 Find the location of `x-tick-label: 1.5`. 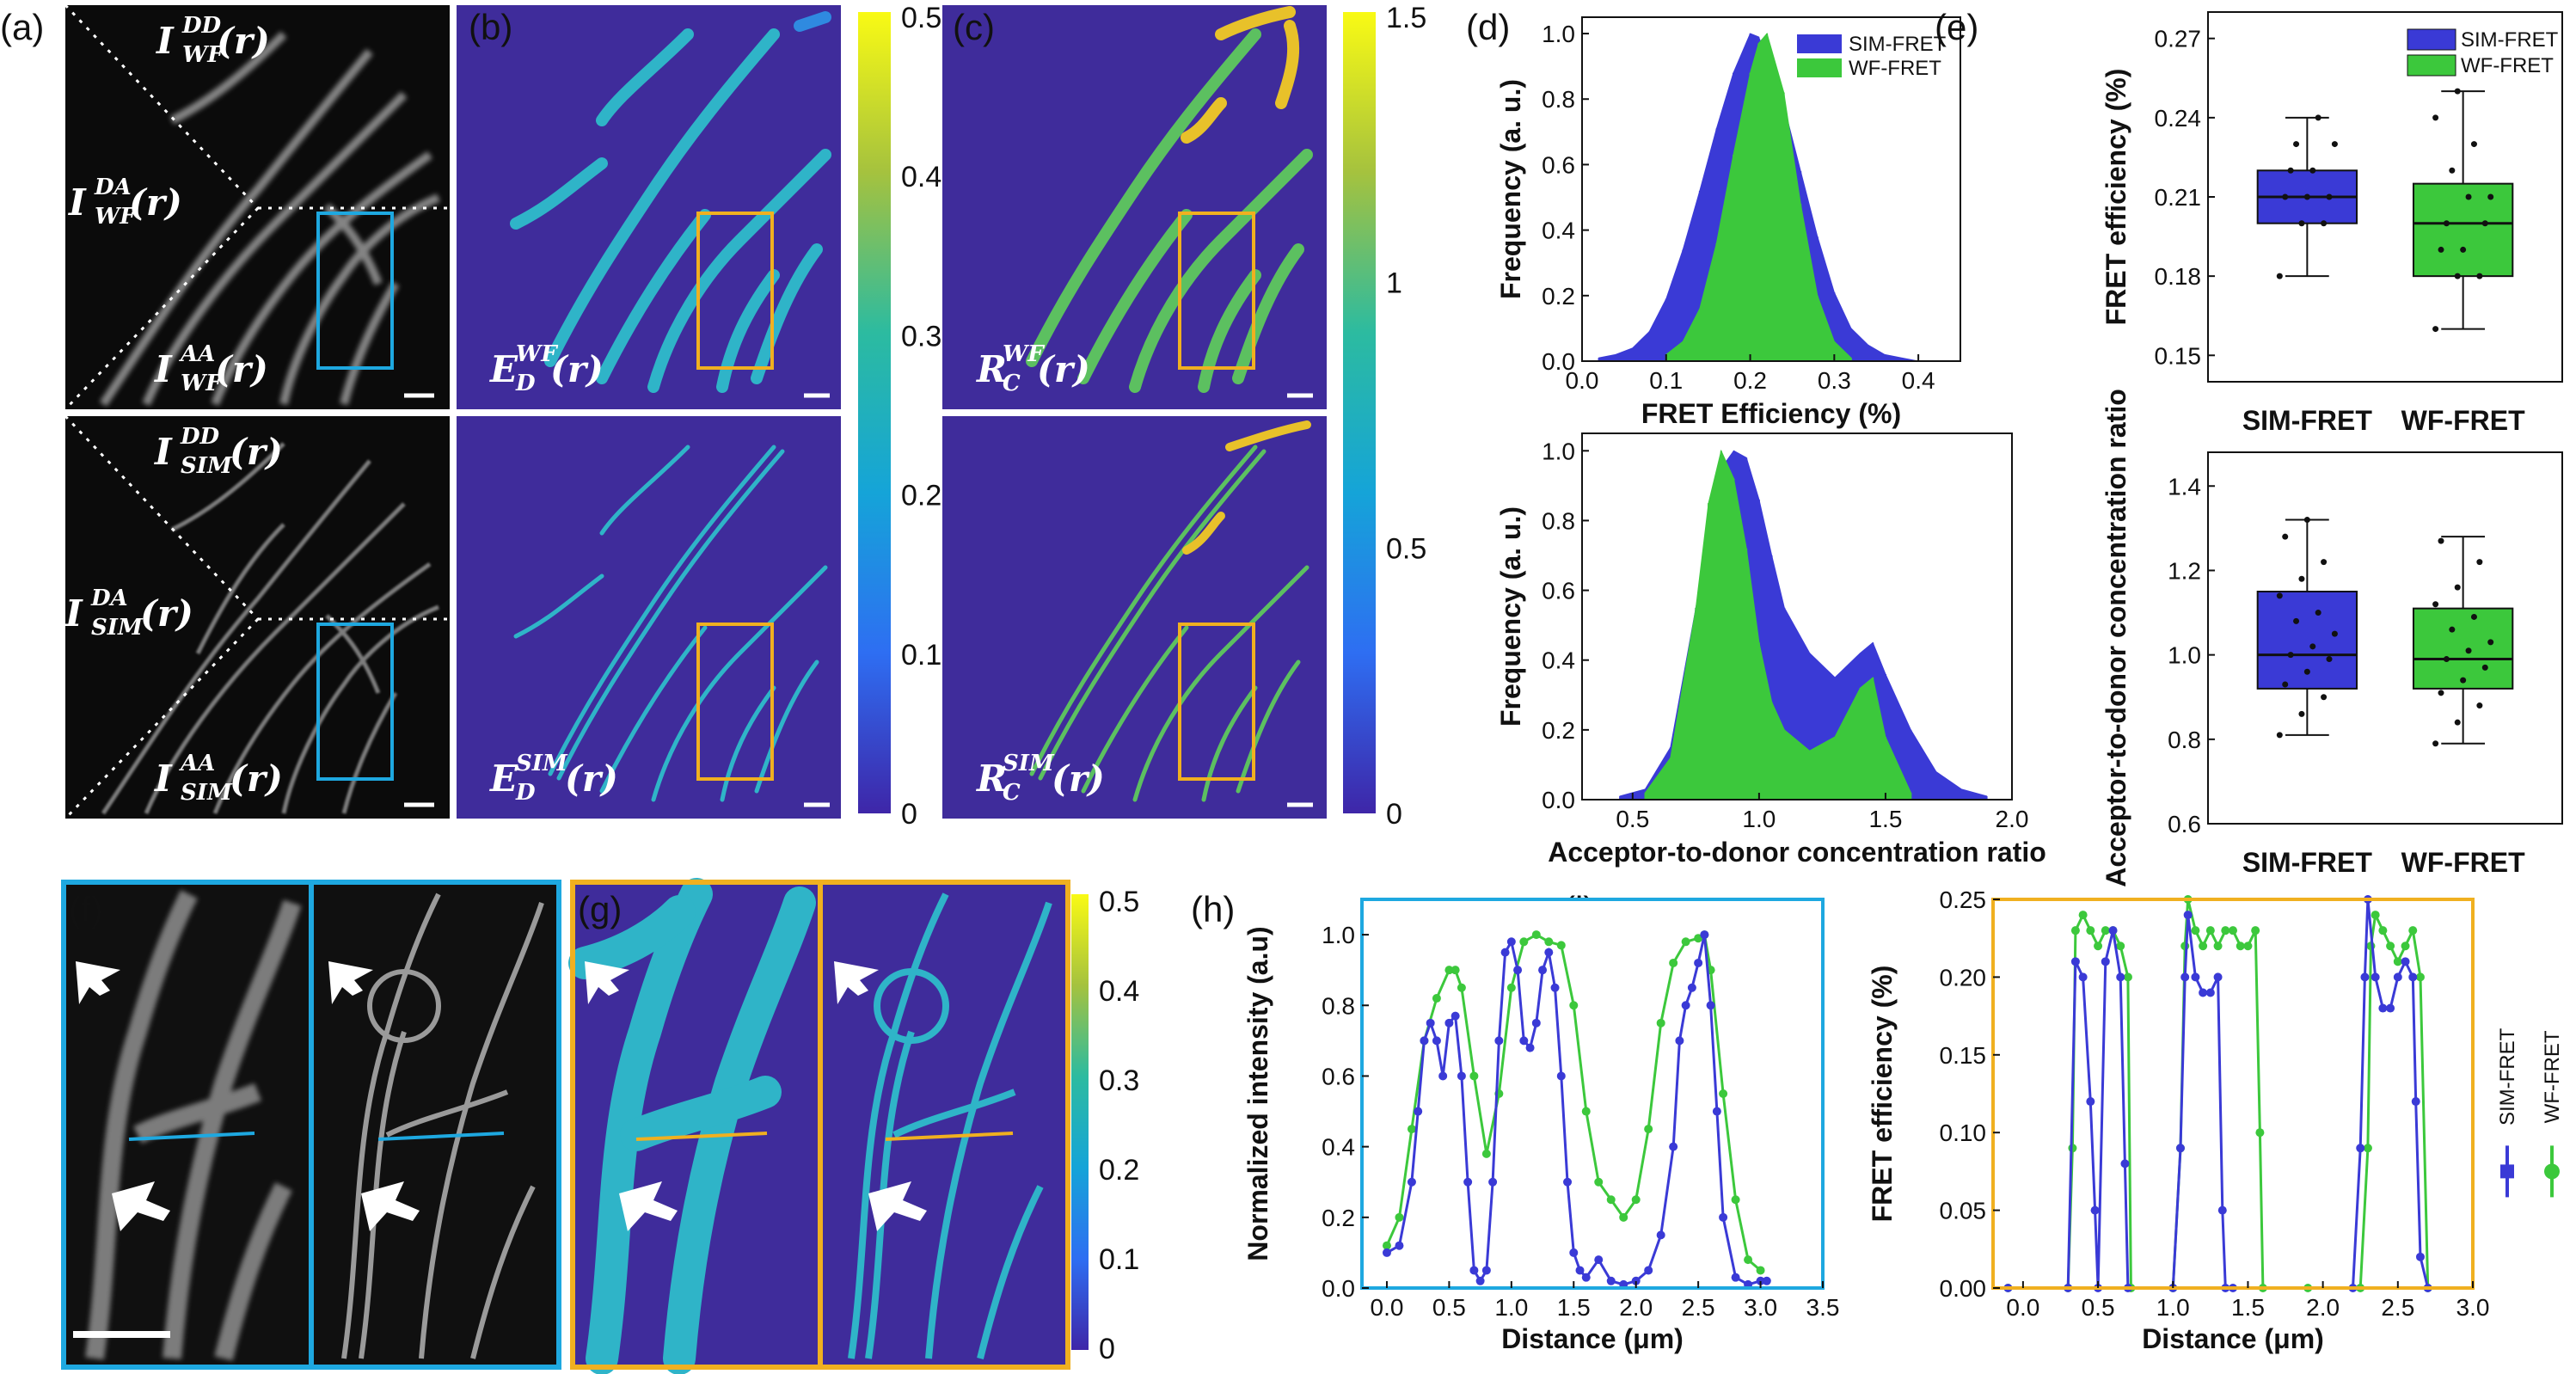

x-tick-label: 1.5 is located at coordinates (1885, 819).